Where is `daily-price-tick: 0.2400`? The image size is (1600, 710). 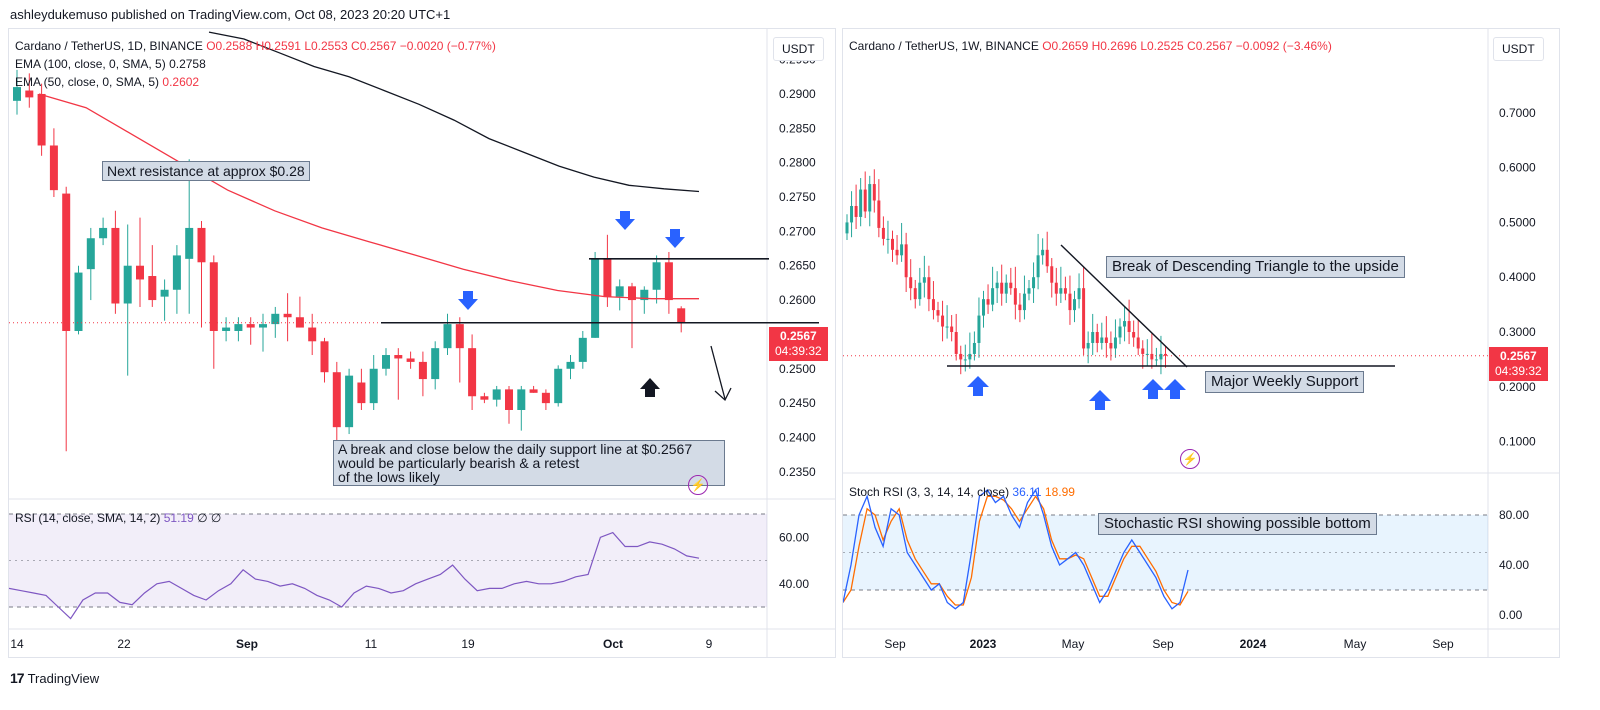
daily-price-tick: 0.2400 is located at coordinates (797, 437).